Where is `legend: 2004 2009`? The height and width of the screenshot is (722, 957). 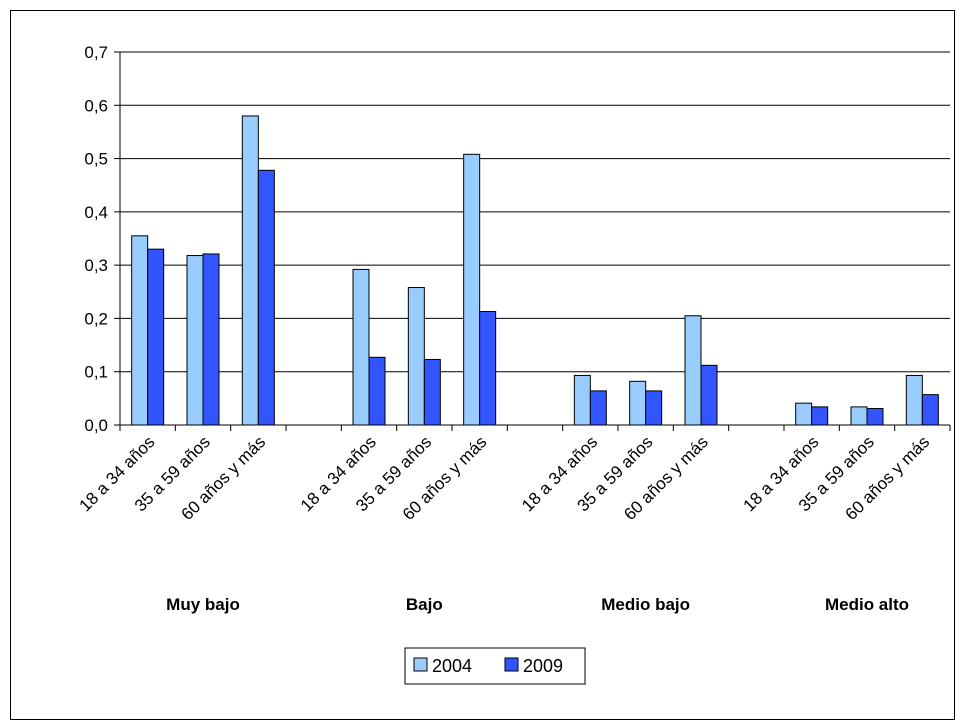
legend: 2004 2009 is located at coordinates (495, 666).